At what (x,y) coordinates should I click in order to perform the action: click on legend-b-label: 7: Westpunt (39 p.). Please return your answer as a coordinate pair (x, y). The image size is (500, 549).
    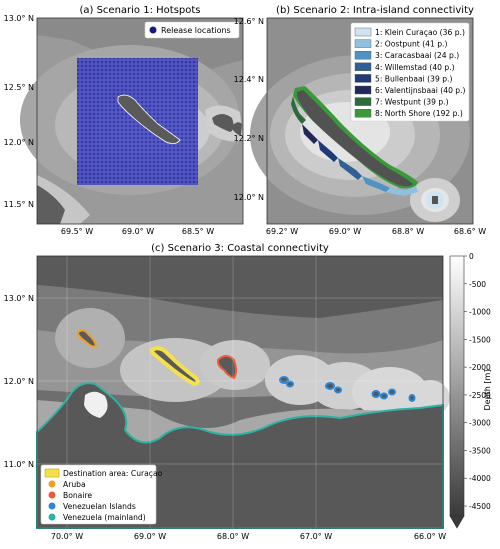
    Looking at the image, I should click on (412, 102).